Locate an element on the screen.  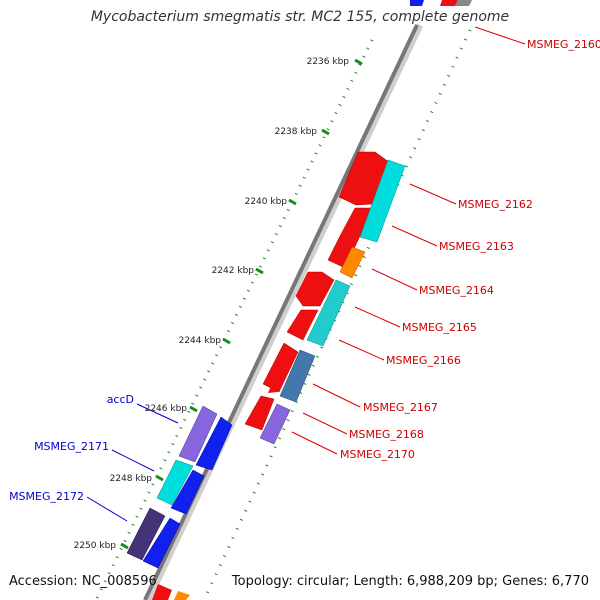
tick-label: 2250 kbp is located at coordinates (95, 546).